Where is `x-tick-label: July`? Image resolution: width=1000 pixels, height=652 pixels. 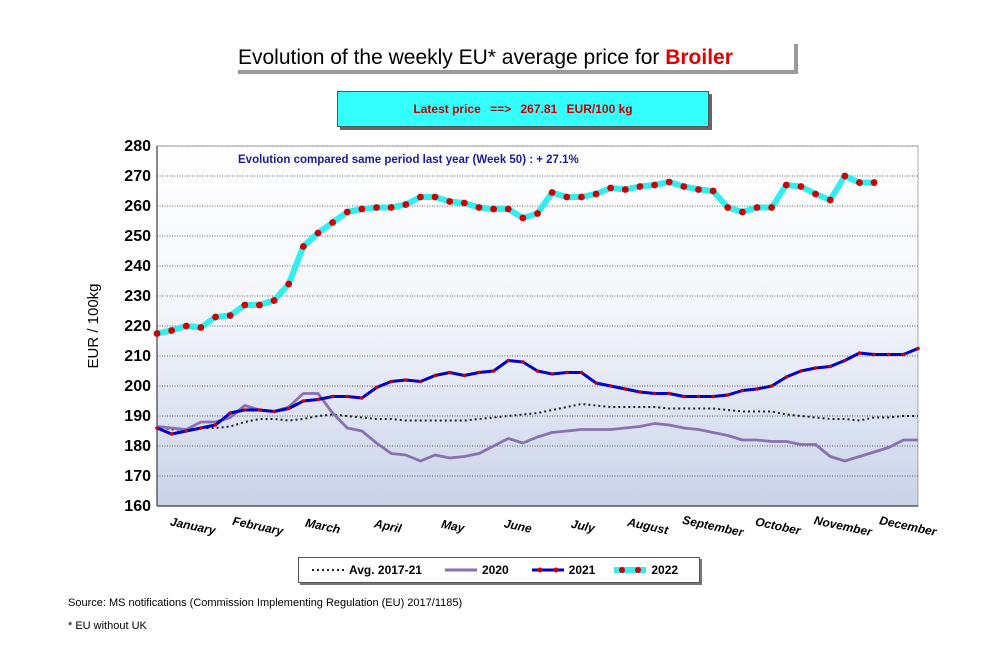 x-tick-label: July is located at coordinates (584, 526).